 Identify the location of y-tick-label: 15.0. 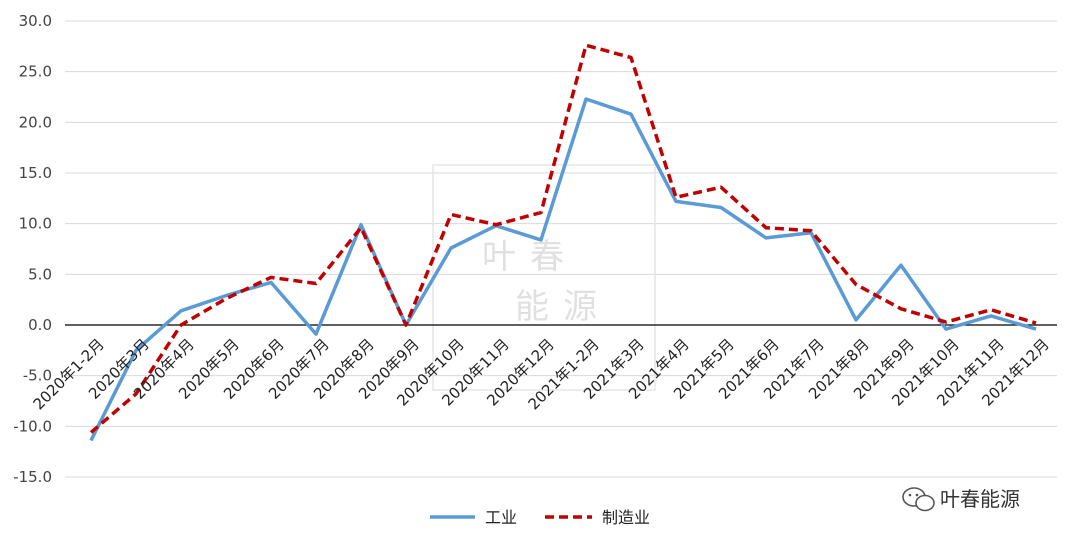
(35, 173).